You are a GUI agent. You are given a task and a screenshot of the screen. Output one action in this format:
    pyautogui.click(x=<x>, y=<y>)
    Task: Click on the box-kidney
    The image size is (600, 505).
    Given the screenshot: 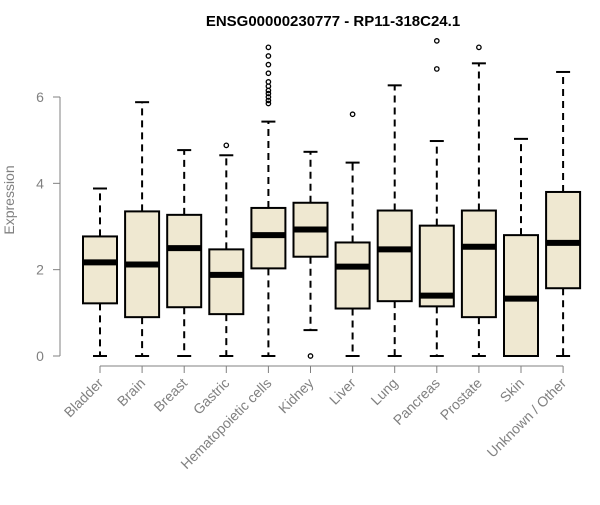 What is the action you would take?
    pyautogui.click(x=310, y=254)
    